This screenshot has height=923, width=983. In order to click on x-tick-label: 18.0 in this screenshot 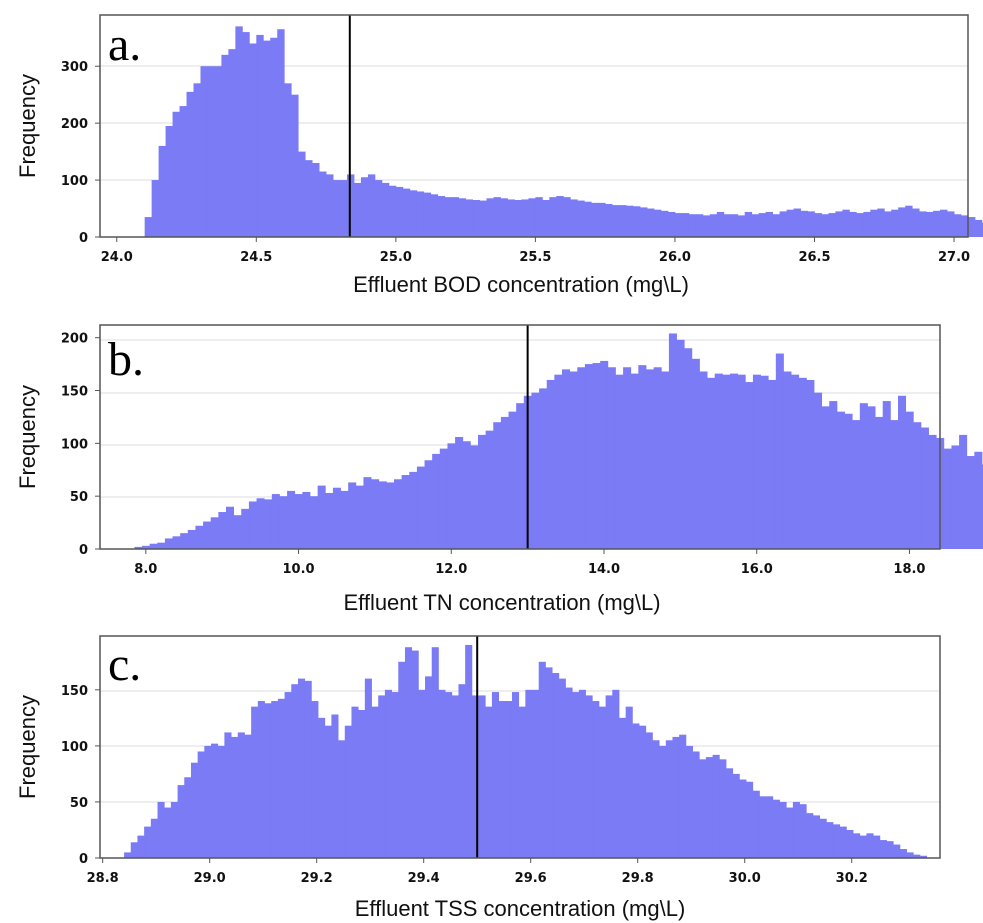, I will do `click(909, 569)`.